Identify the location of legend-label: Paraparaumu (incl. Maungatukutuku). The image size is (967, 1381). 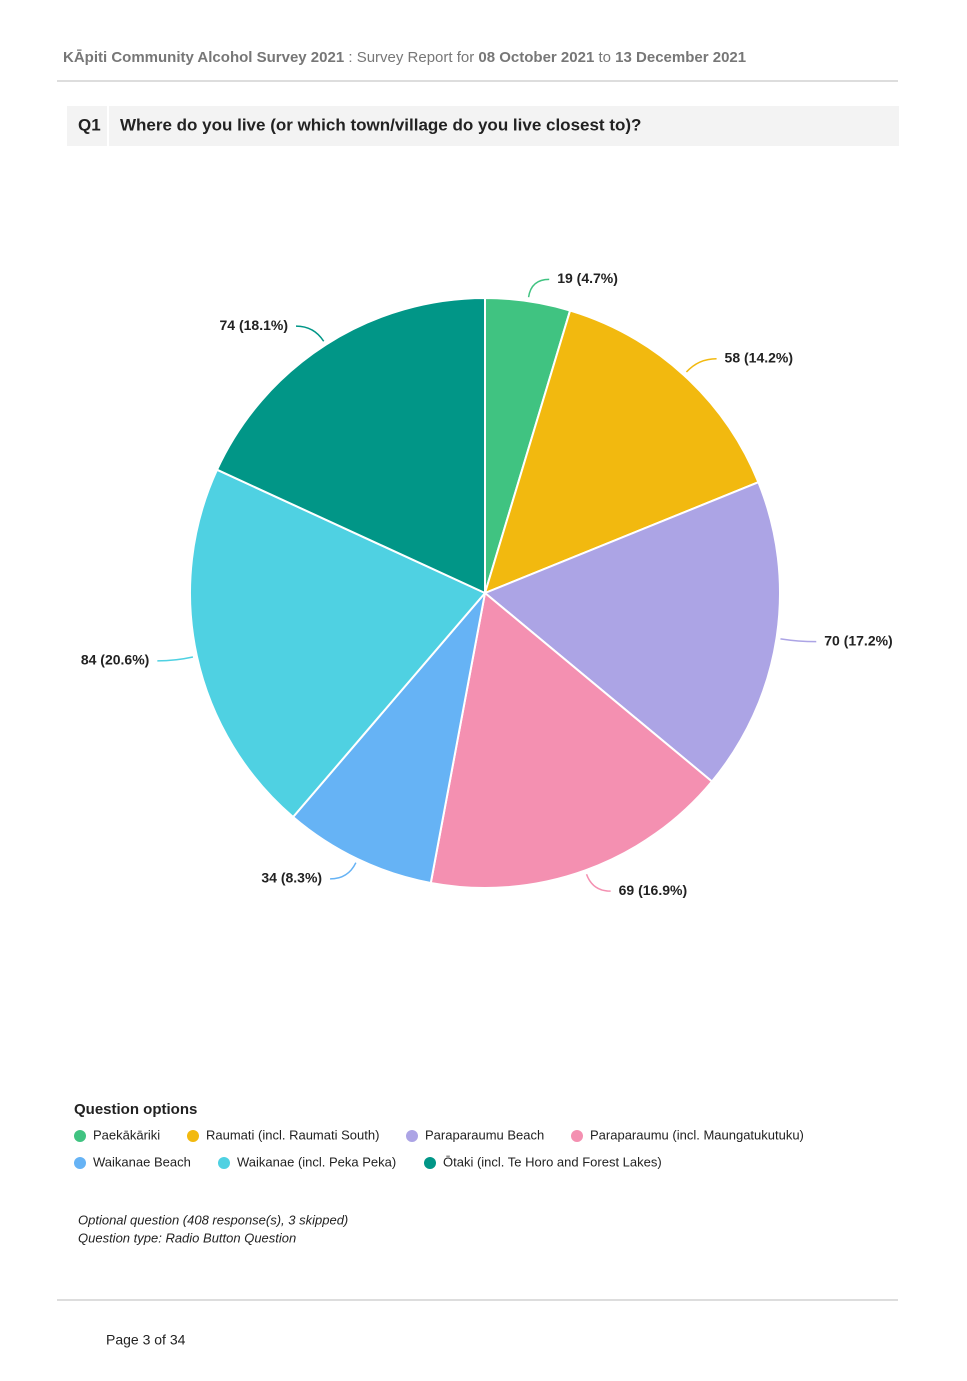
(697, 1134).